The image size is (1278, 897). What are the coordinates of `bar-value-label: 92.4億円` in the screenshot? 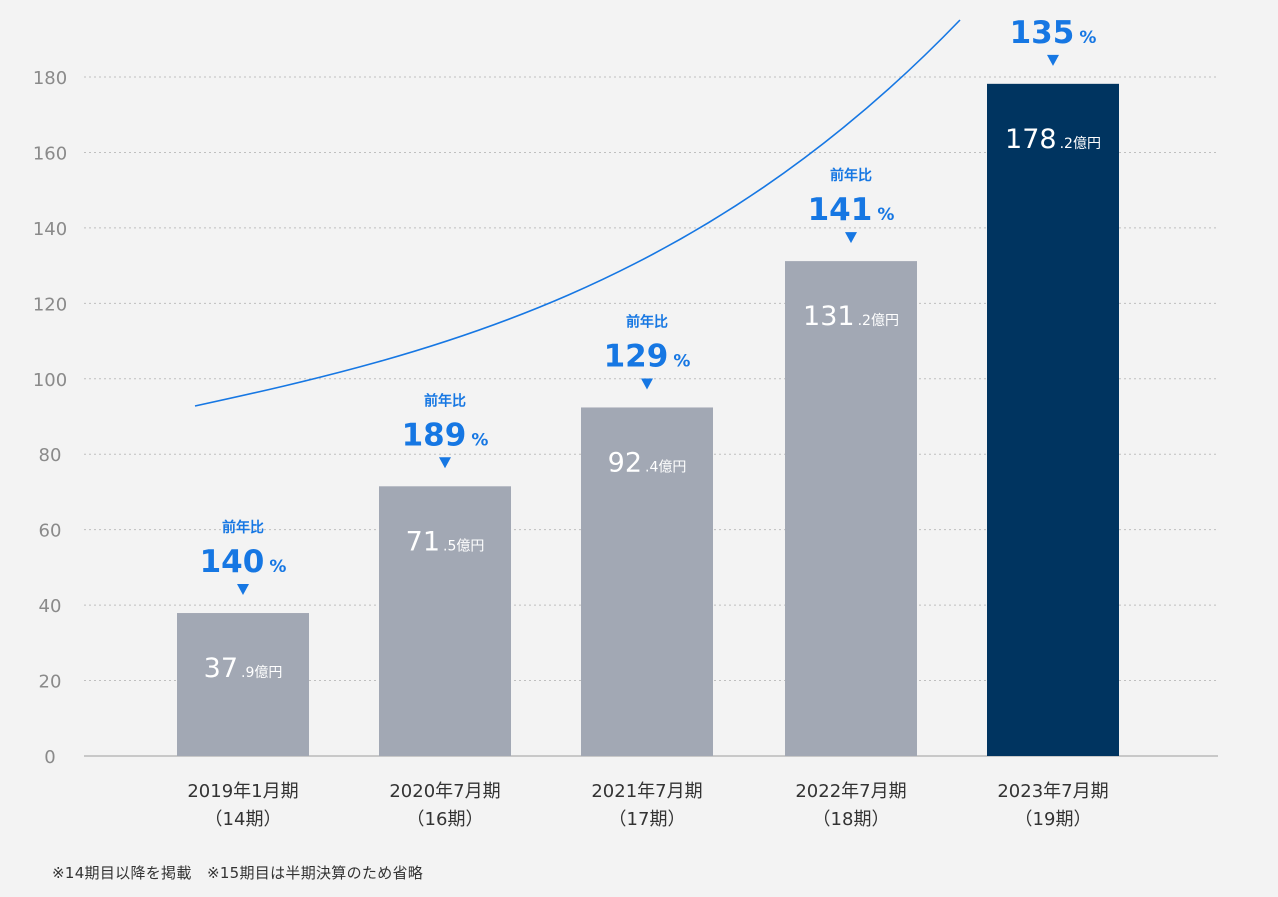 It's located at (647, 462).